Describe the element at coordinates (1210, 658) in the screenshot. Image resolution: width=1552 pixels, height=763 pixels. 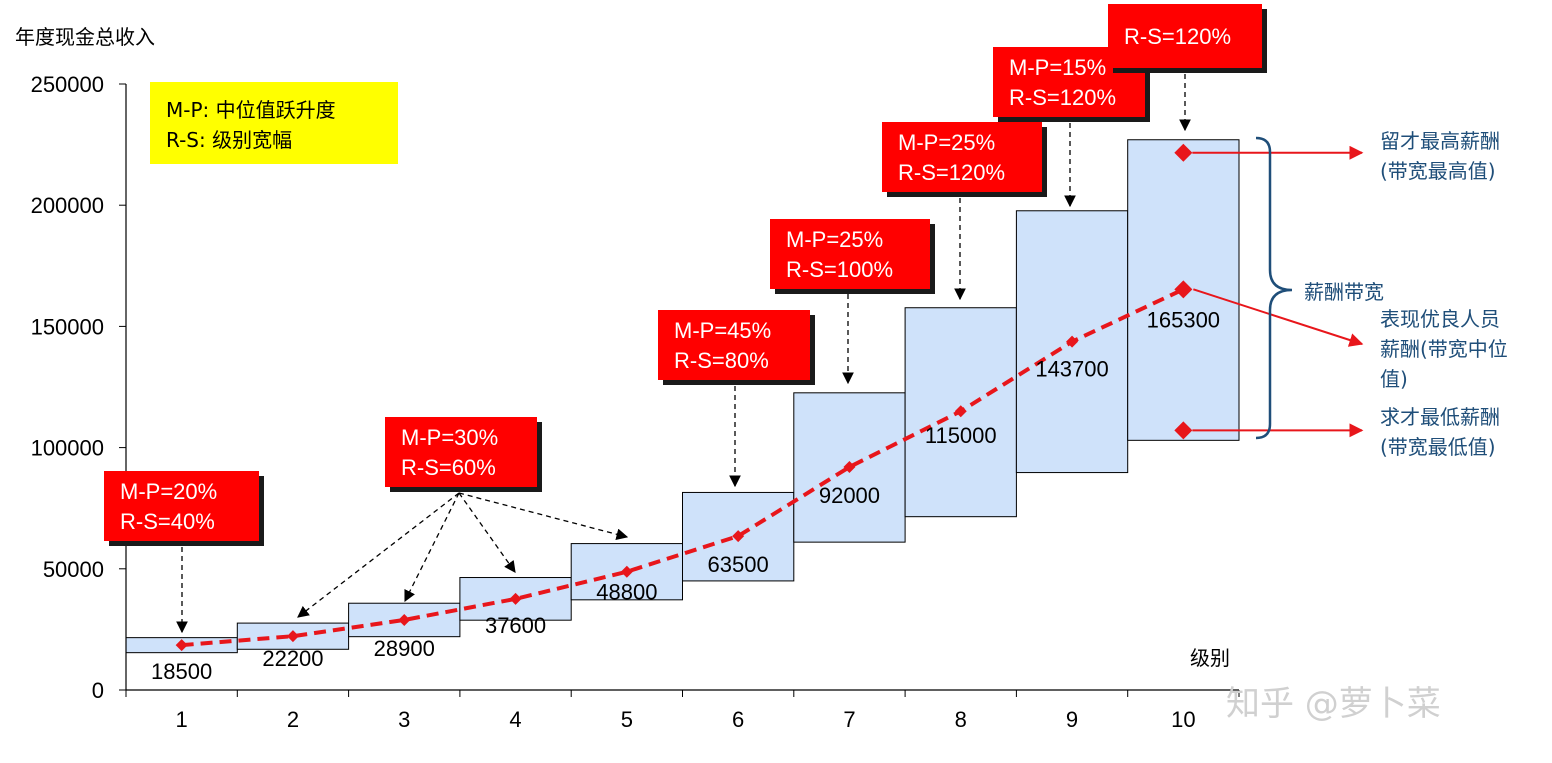
I see `x-axis-title: 级别` at that location.